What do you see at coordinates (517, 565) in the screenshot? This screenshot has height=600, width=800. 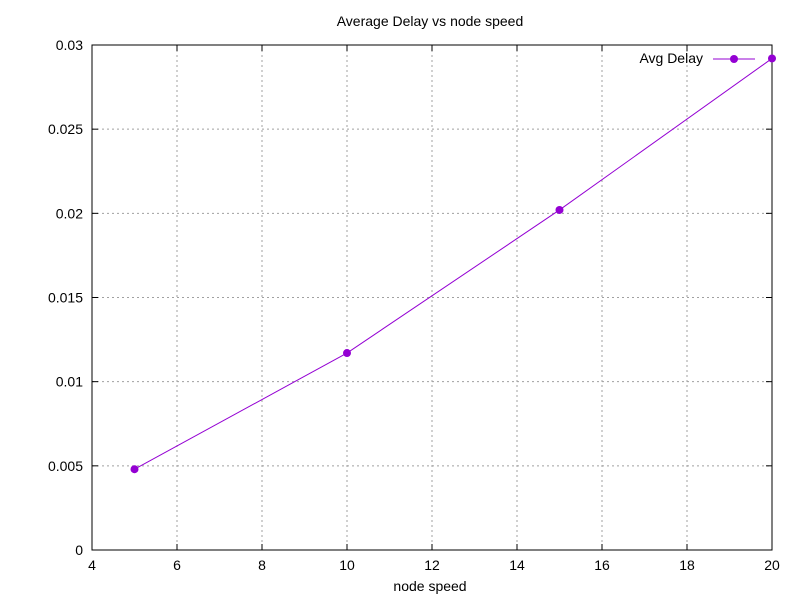 I see `x-tick-label: 14` at bounding box center [517, 565].